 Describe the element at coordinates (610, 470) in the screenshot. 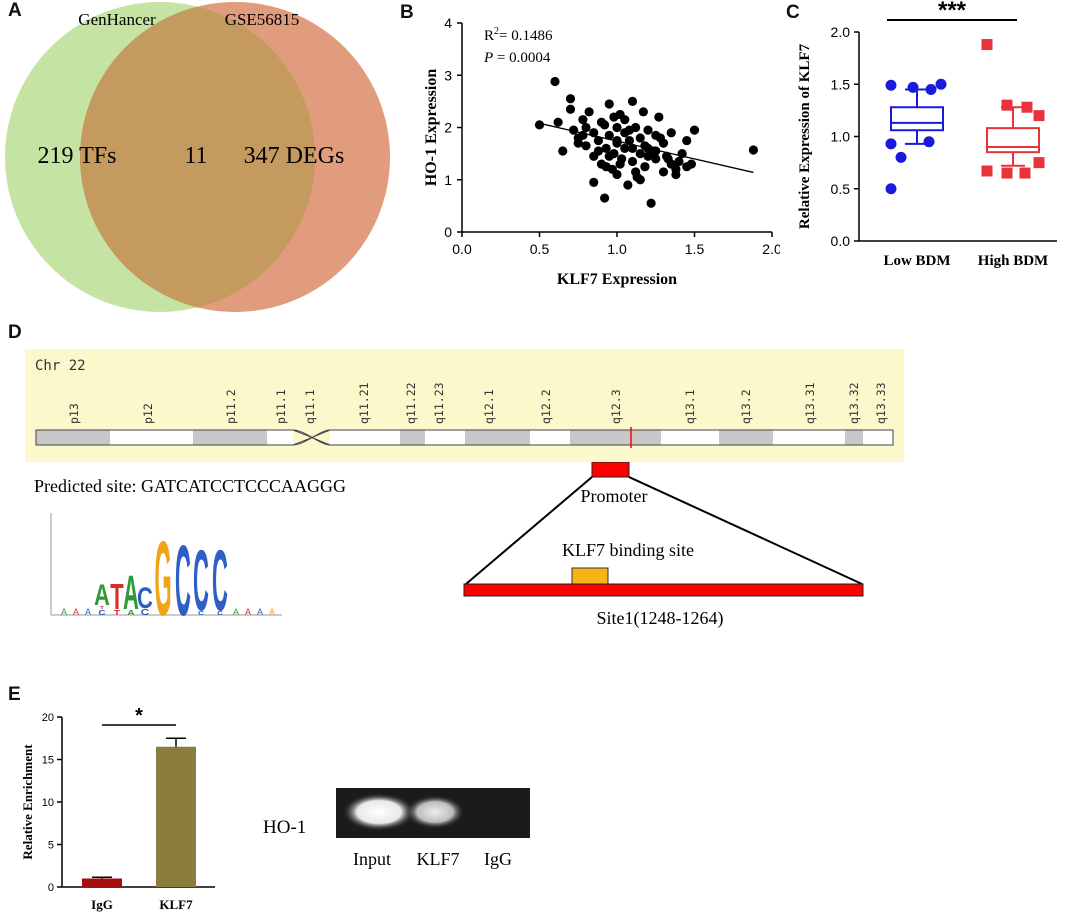

I see `promoter-box` at that location.